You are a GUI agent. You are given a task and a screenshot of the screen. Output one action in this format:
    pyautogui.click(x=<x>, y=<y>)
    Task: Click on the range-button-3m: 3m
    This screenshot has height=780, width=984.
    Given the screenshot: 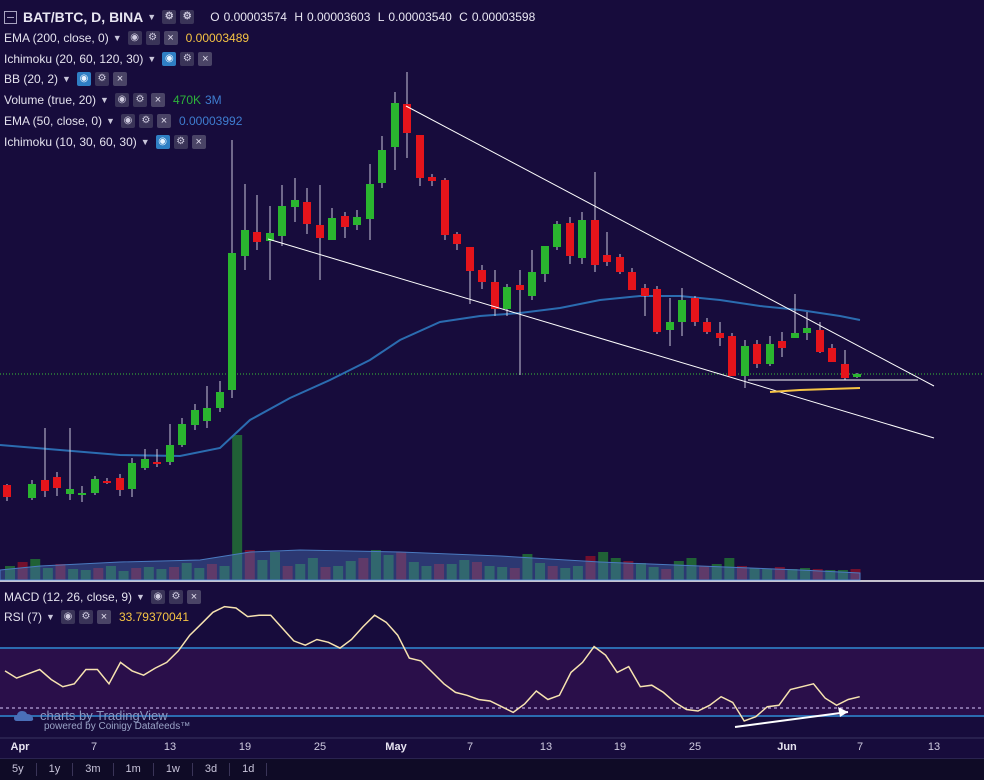 What is the action you would take?
    pyautogui.click(x=93, y=769)
    